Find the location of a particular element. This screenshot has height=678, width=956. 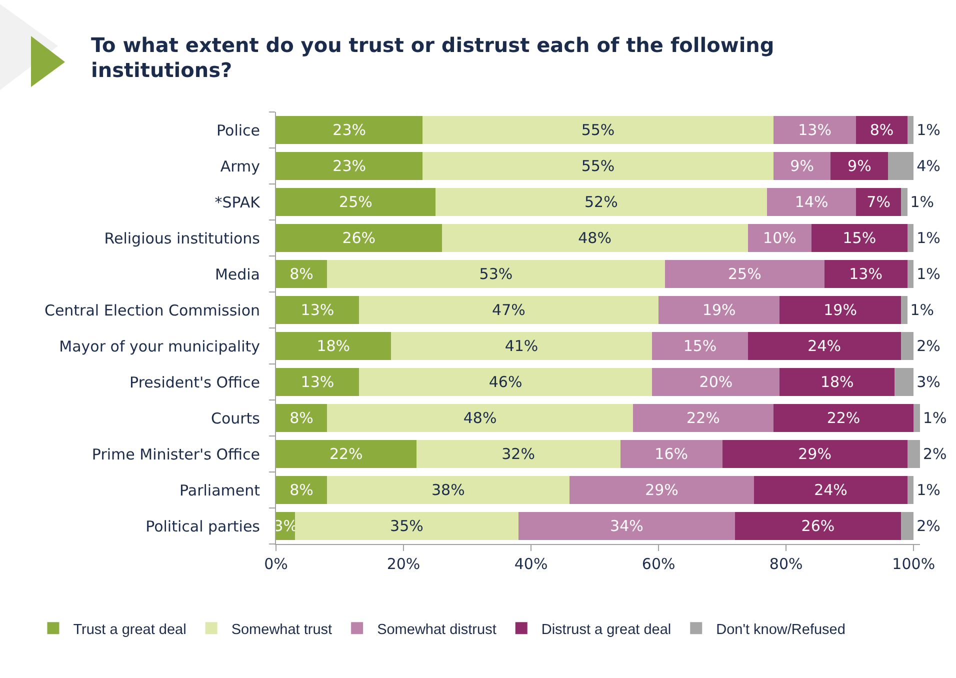

x-tick-label: 60% is located at coordinates (659, 564).